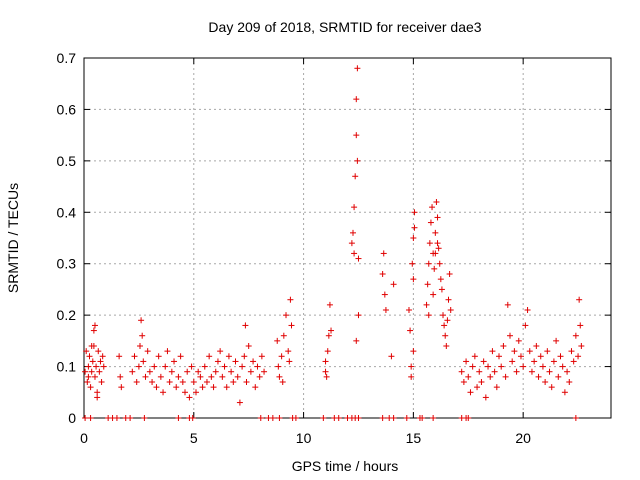  I want to click on y-tick-label: 0.1, so click(67, 367).